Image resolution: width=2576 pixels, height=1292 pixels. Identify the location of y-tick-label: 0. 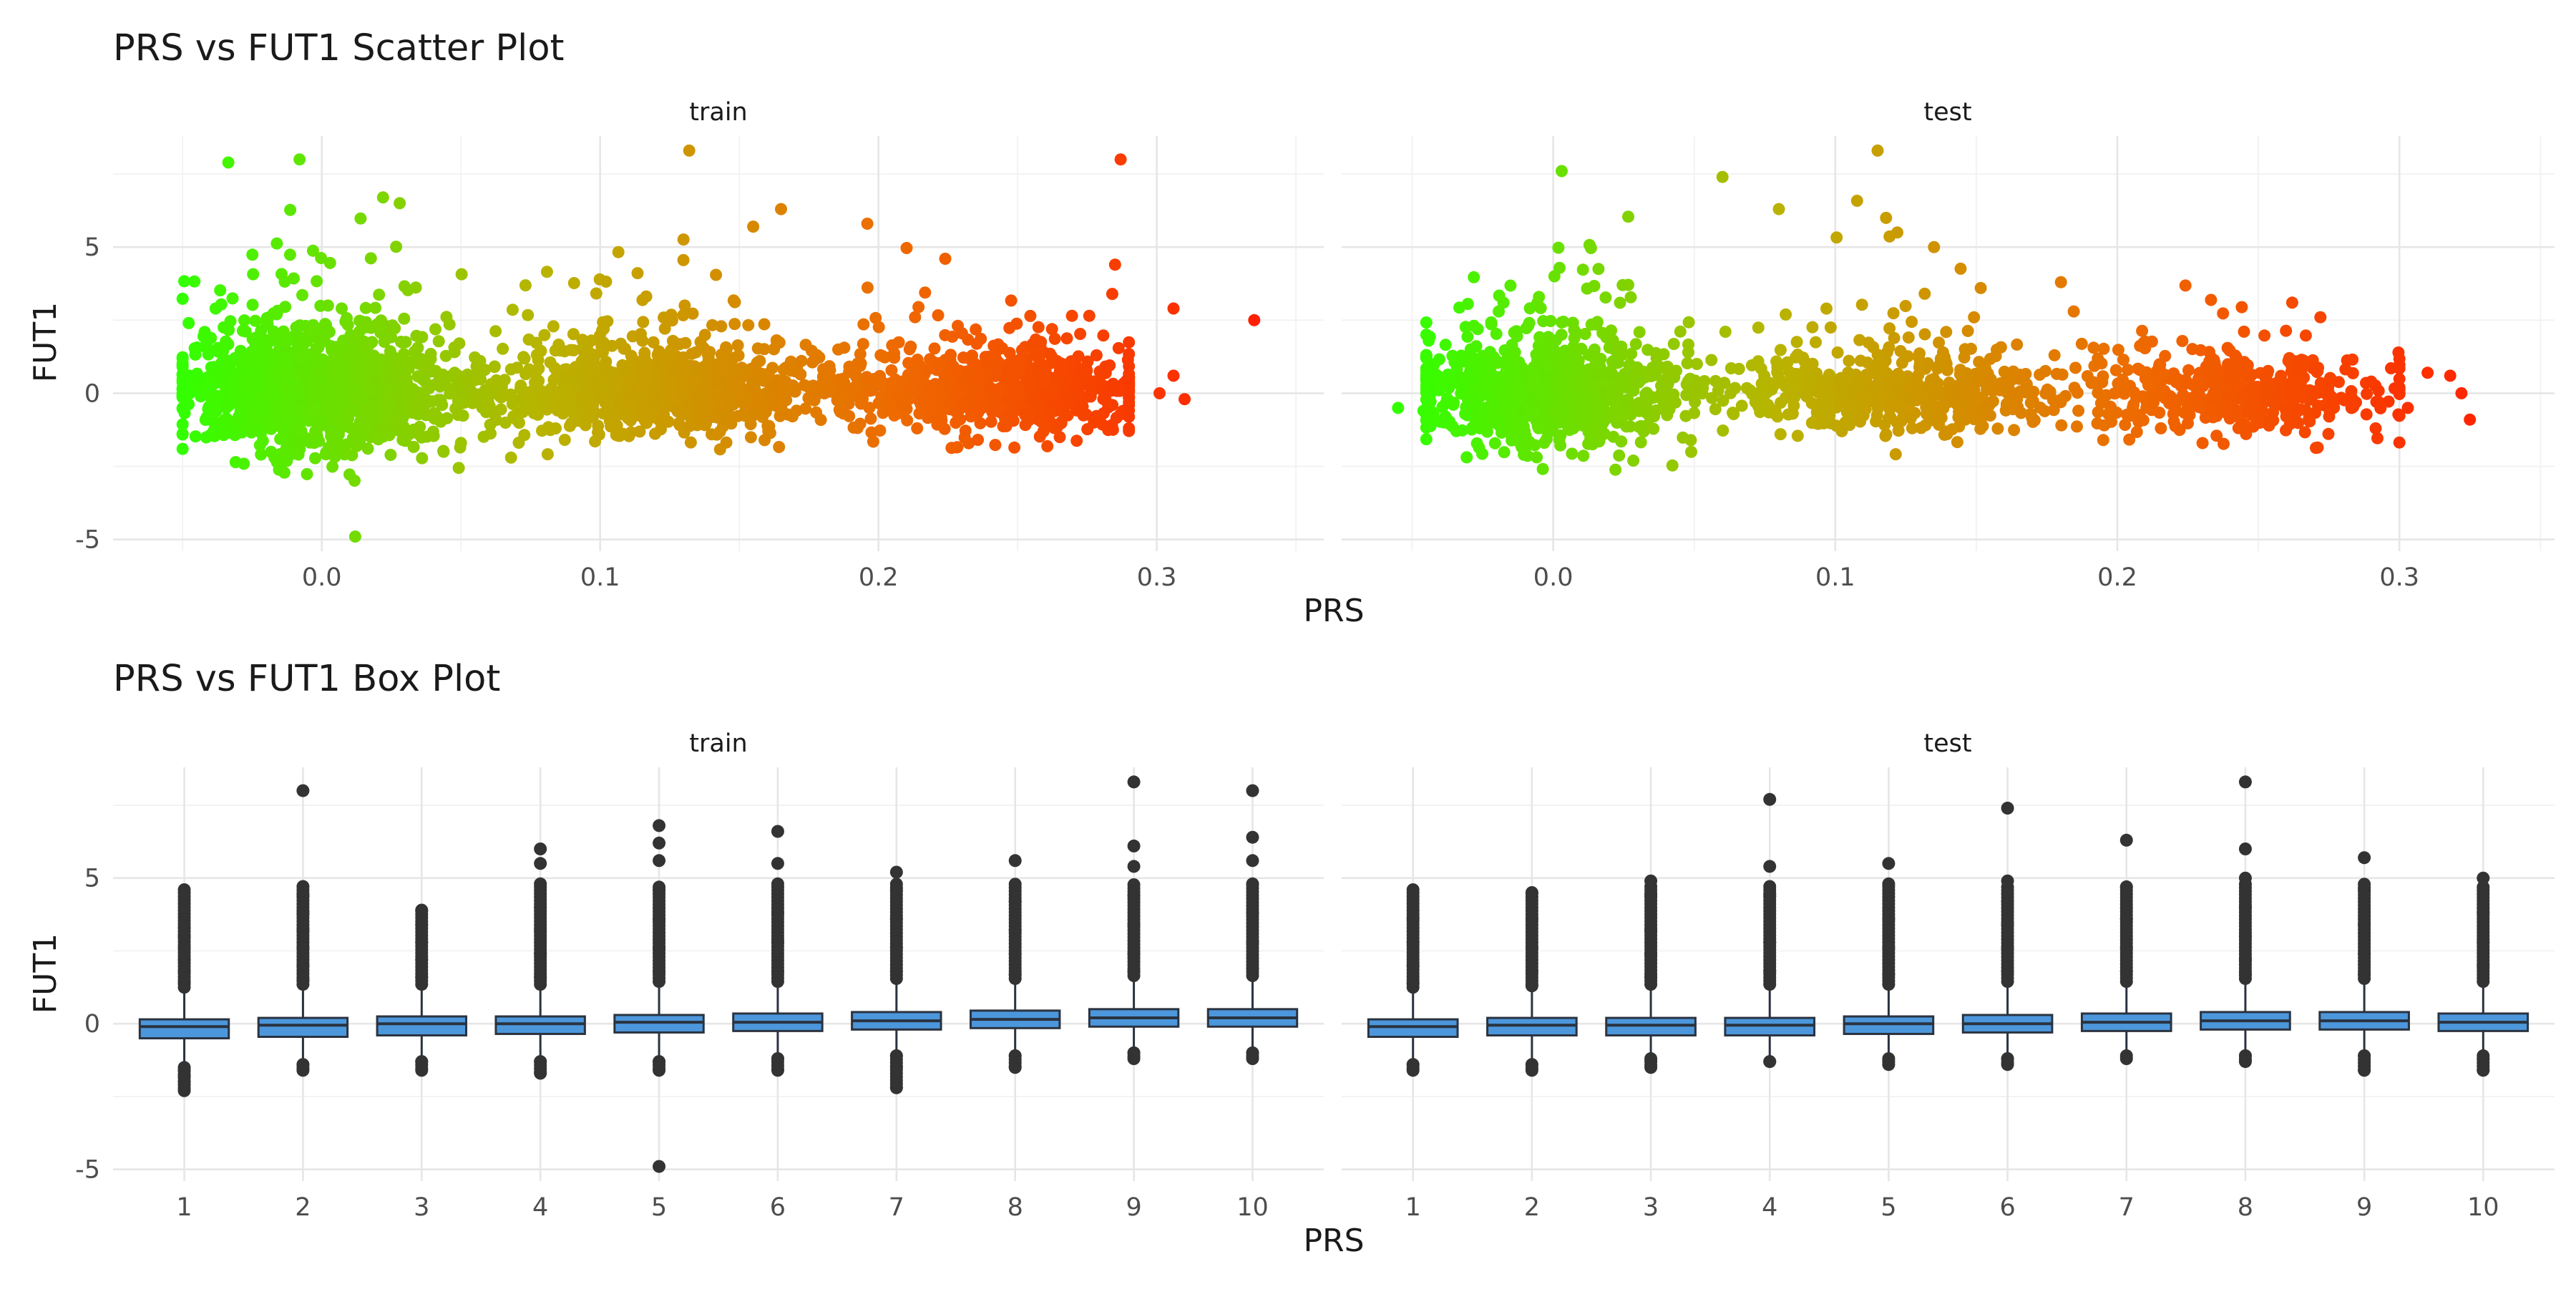
(92, 1024).